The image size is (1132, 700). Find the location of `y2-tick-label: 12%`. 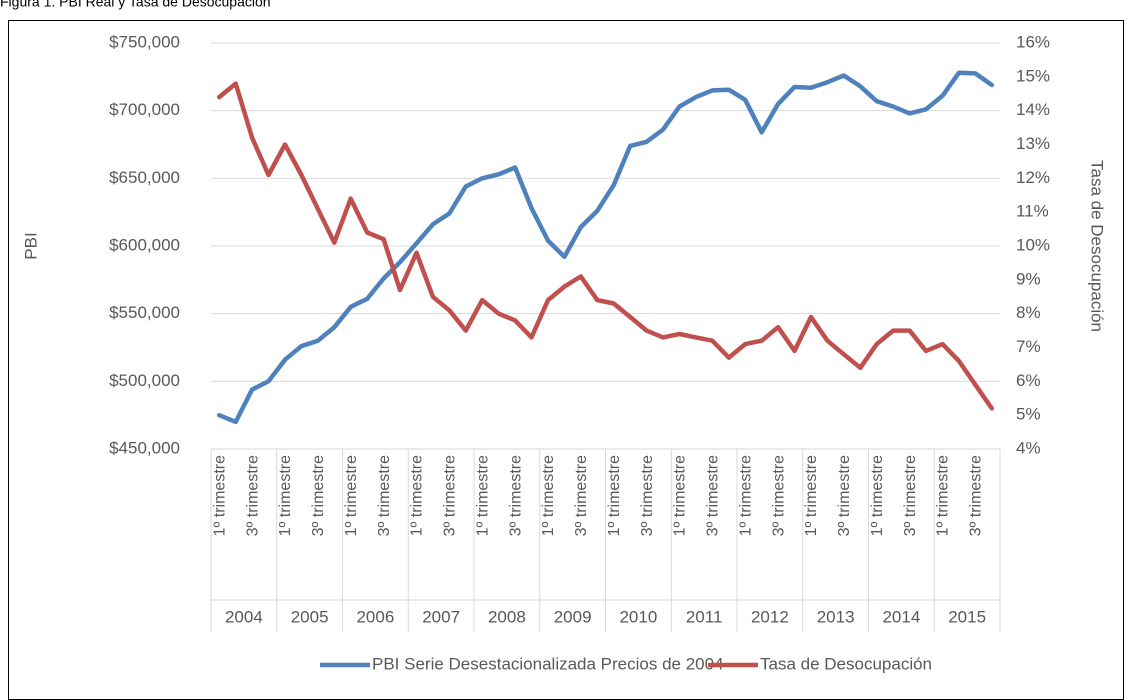

y2-tick-label: 12% is located at coordinates (1033, 177).